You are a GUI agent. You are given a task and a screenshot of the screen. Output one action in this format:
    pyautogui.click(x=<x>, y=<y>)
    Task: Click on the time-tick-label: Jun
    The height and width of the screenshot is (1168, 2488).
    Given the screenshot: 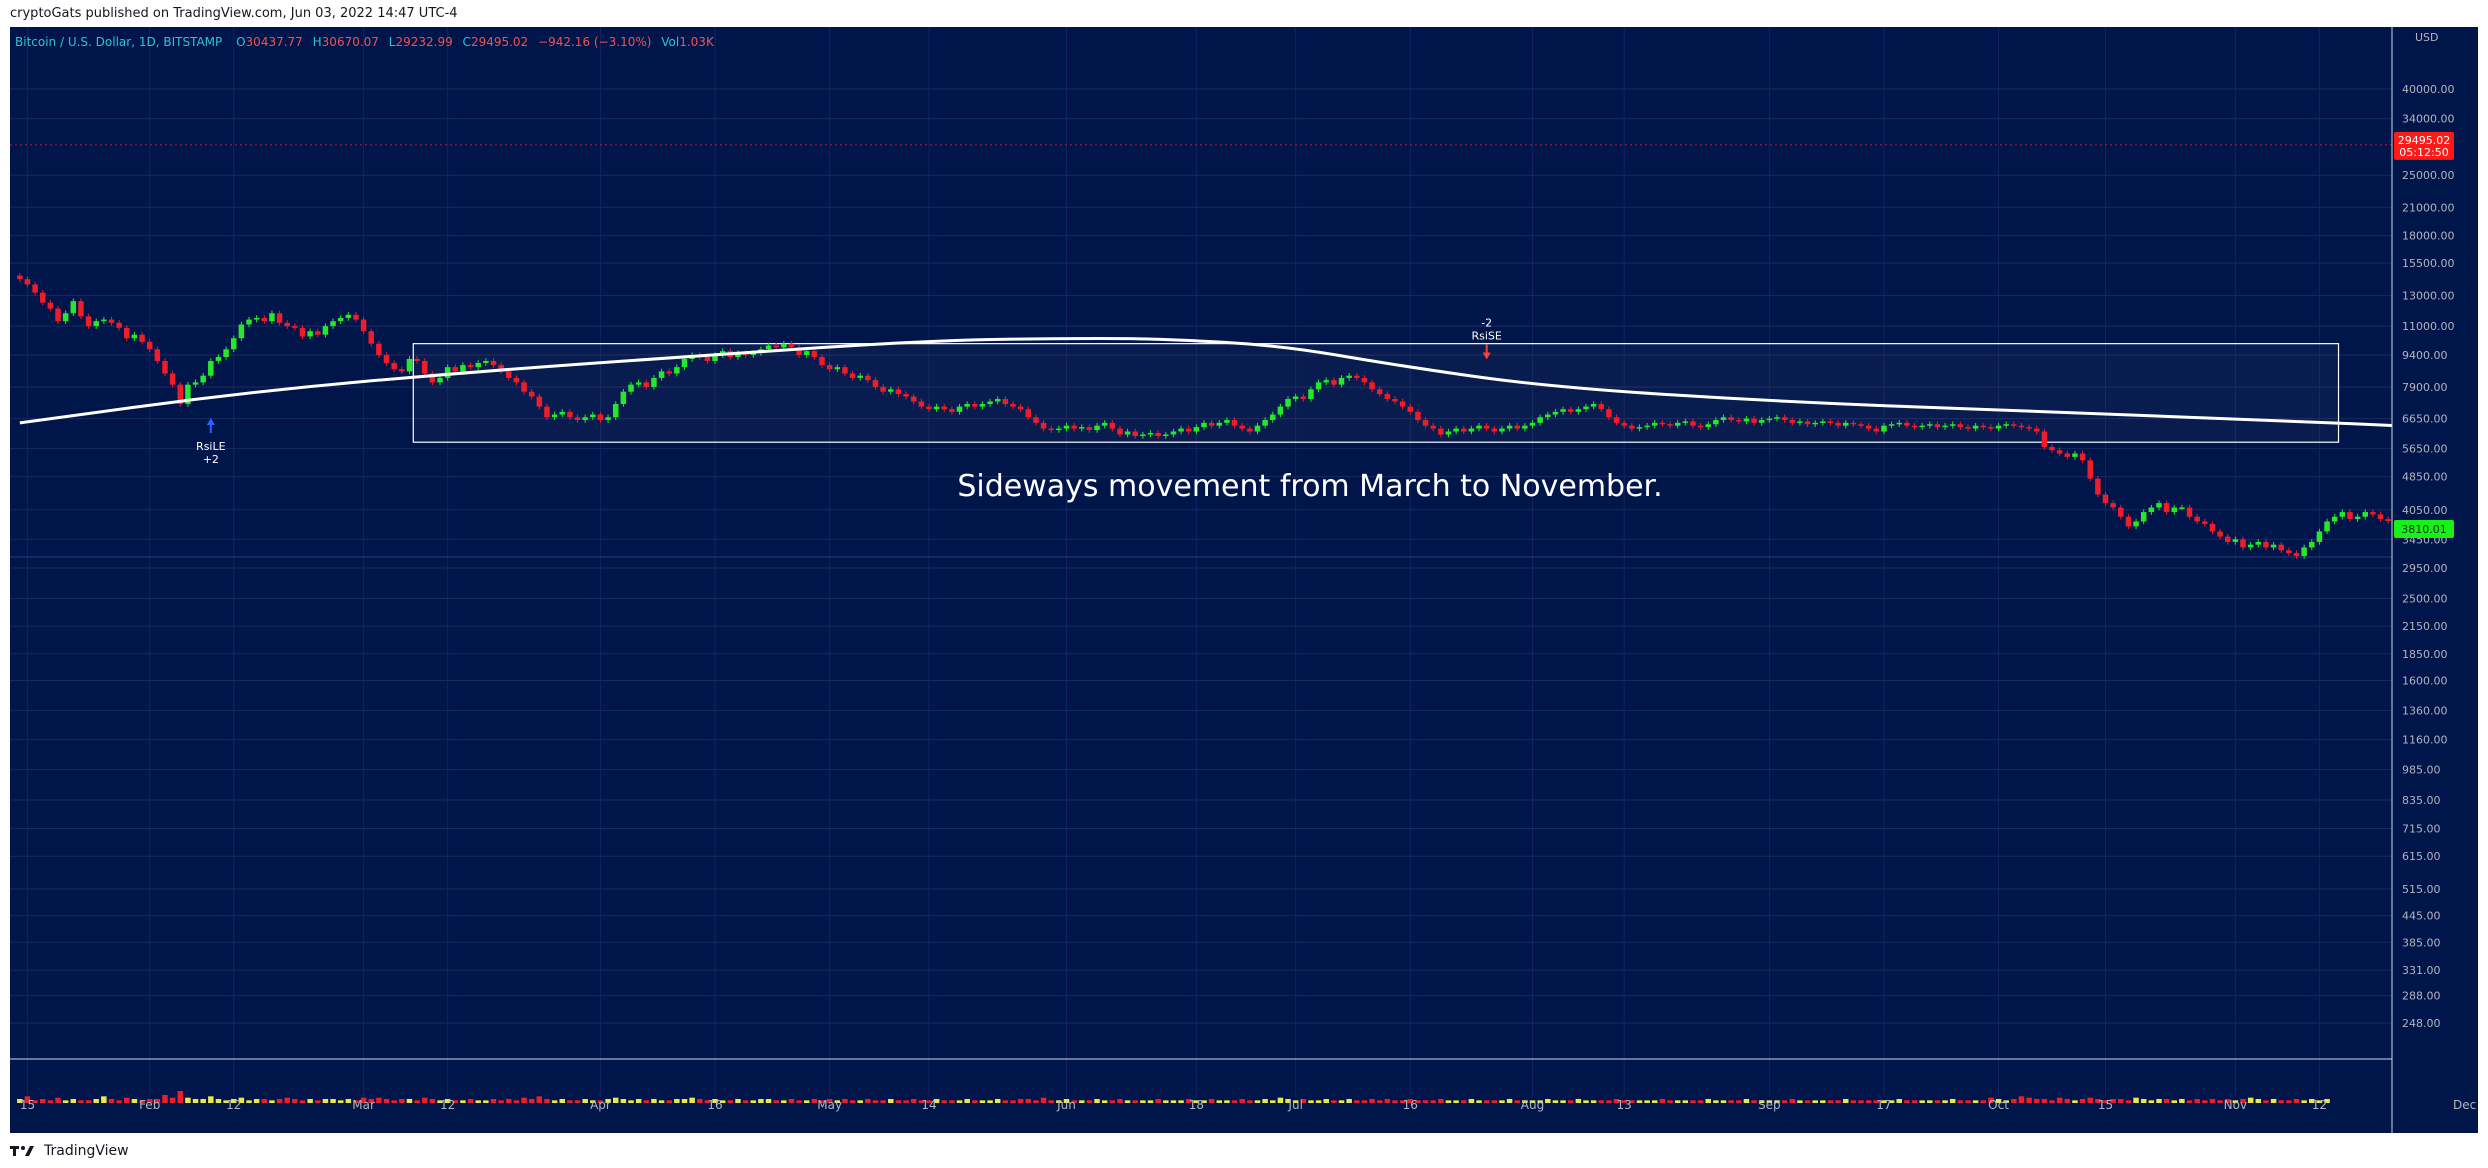 What is the action you would take?
    pyautogui.click(x=1066, y=1105)
    